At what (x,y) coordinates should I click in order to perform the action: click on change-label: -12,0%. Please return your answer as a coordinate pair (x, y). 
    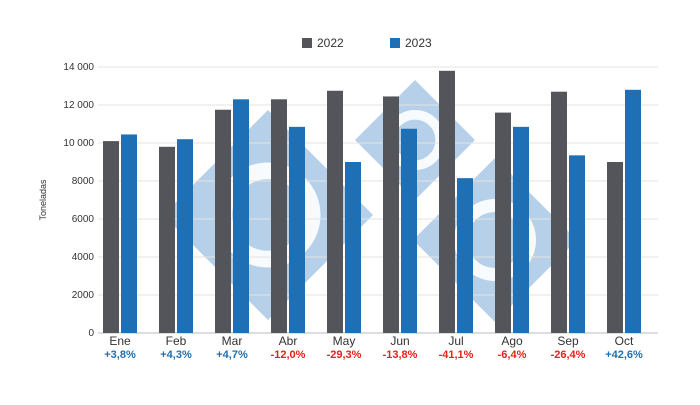
    Looking at the image, I should click on (288, 355).